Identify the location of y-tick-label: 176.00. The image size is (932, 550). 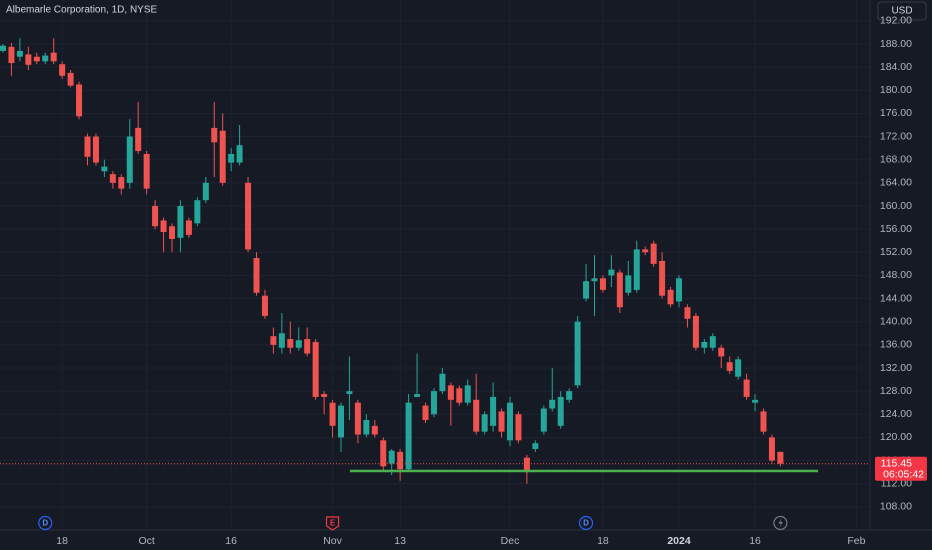
(896, 113).